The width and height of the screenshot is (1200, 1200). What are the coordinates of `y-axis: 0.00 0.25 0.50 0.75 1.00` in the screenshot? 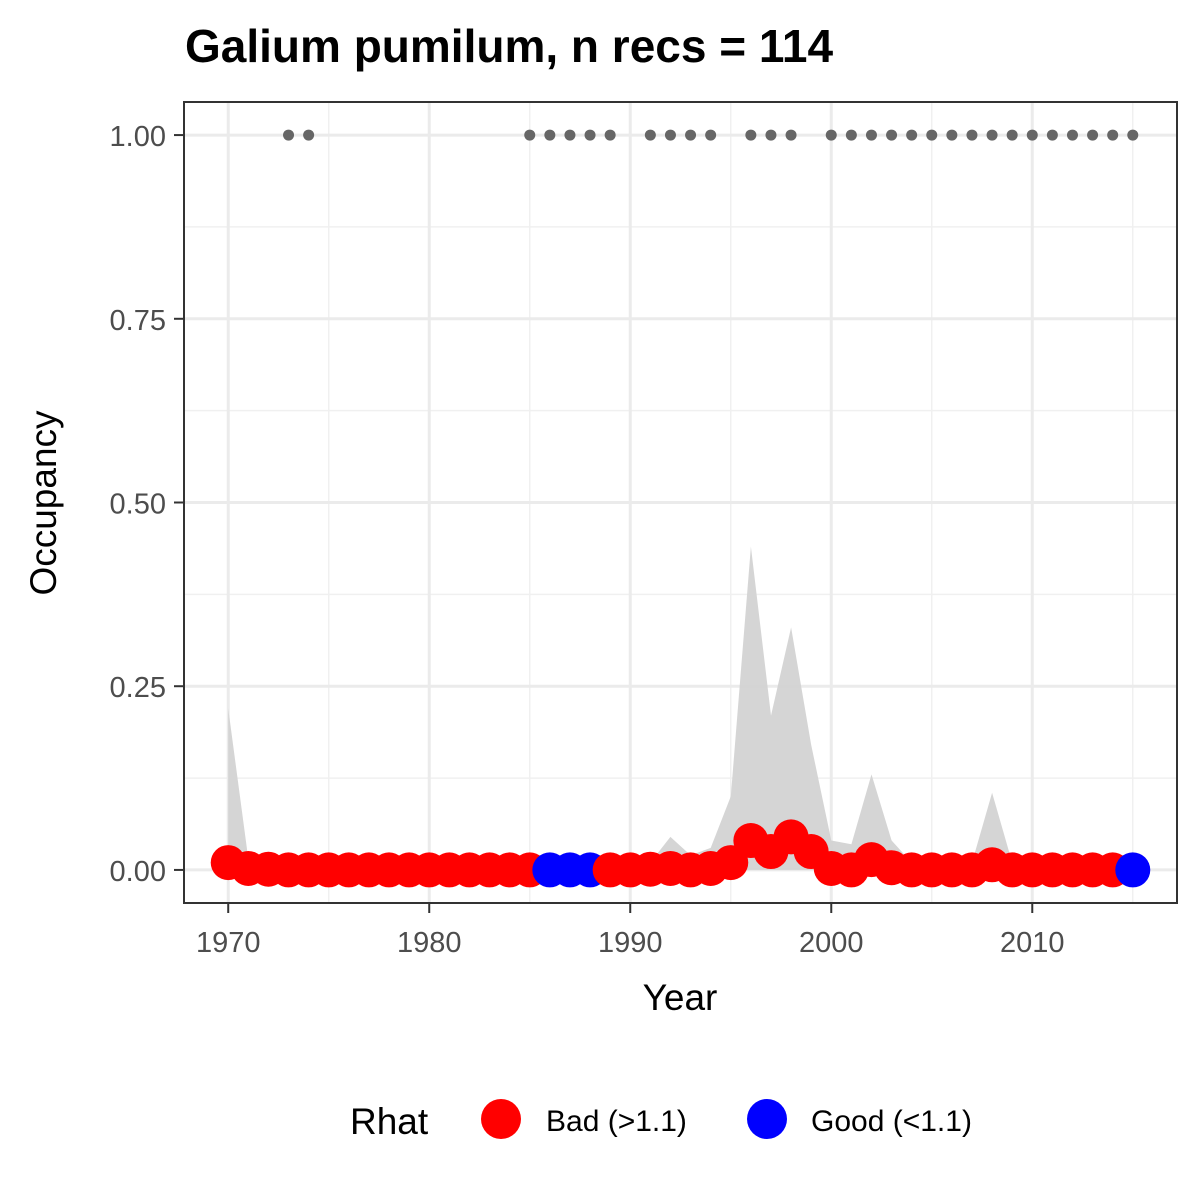 It's located at (147, 504).